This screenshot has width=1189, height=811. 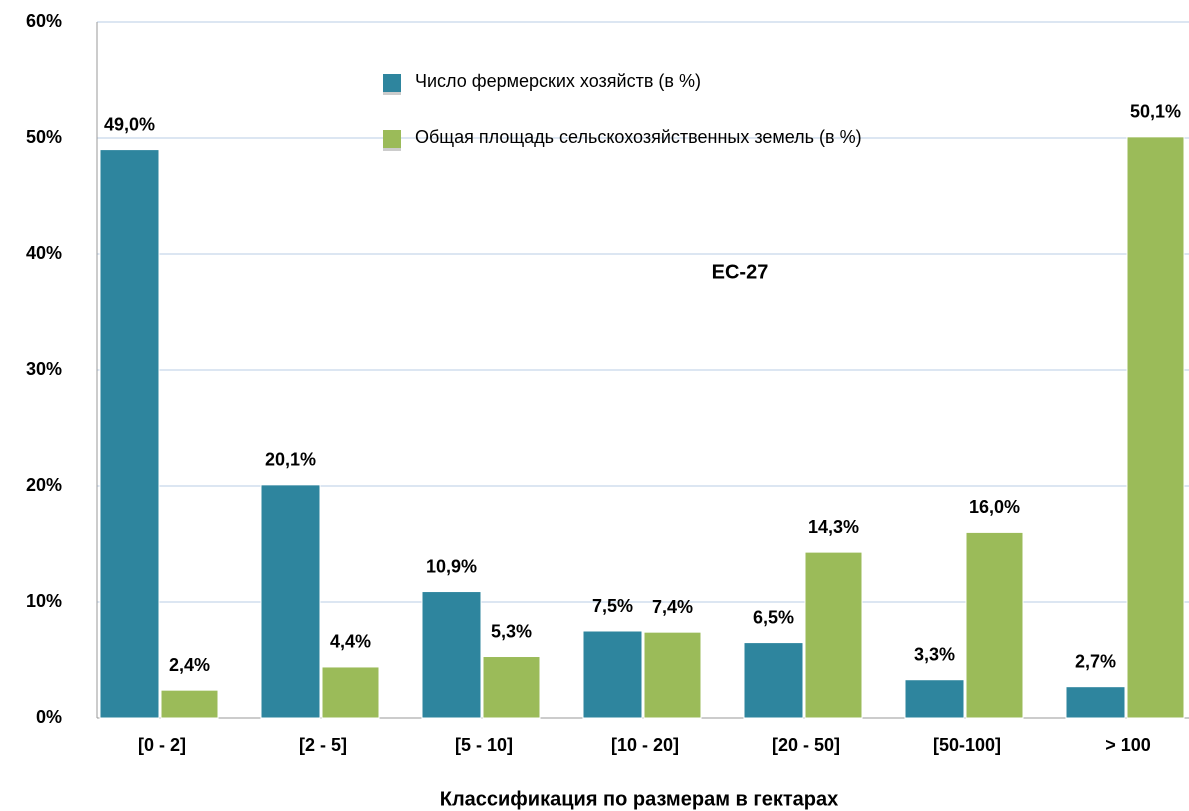 What do you see at coordinates (162, 745) in the screenshot?
I see `x-tick-label: [0 - 2]` at bounding box center [162, 745].